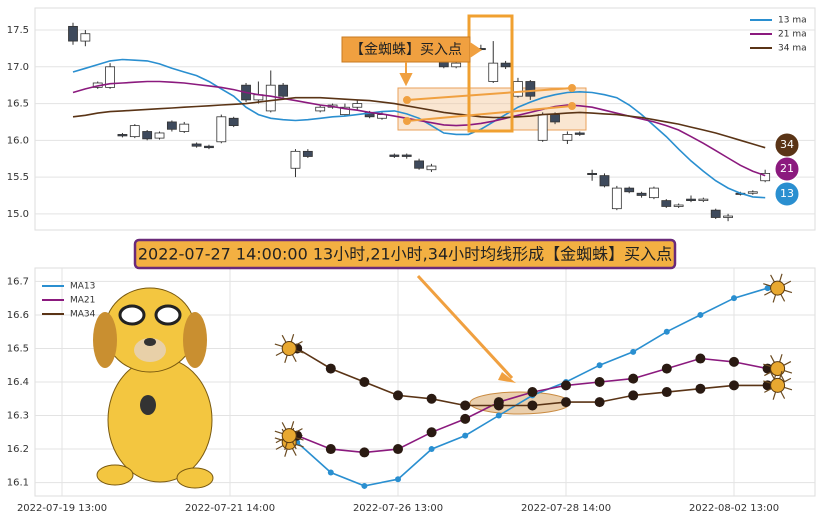 Image resolution: width=822 pixels, height=520 pixels. What do you see at coordinates (792, 49) in the screenshot?
I see `legend-label: 34 ma` at bounding box center [792, 49].